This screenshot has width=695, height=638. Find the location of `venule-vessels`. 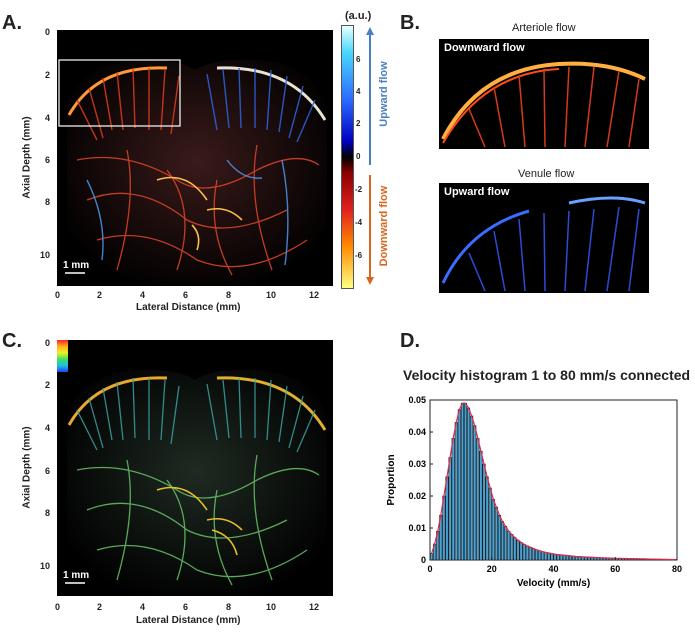

venule-vessels is located at coordinates (543, 244).